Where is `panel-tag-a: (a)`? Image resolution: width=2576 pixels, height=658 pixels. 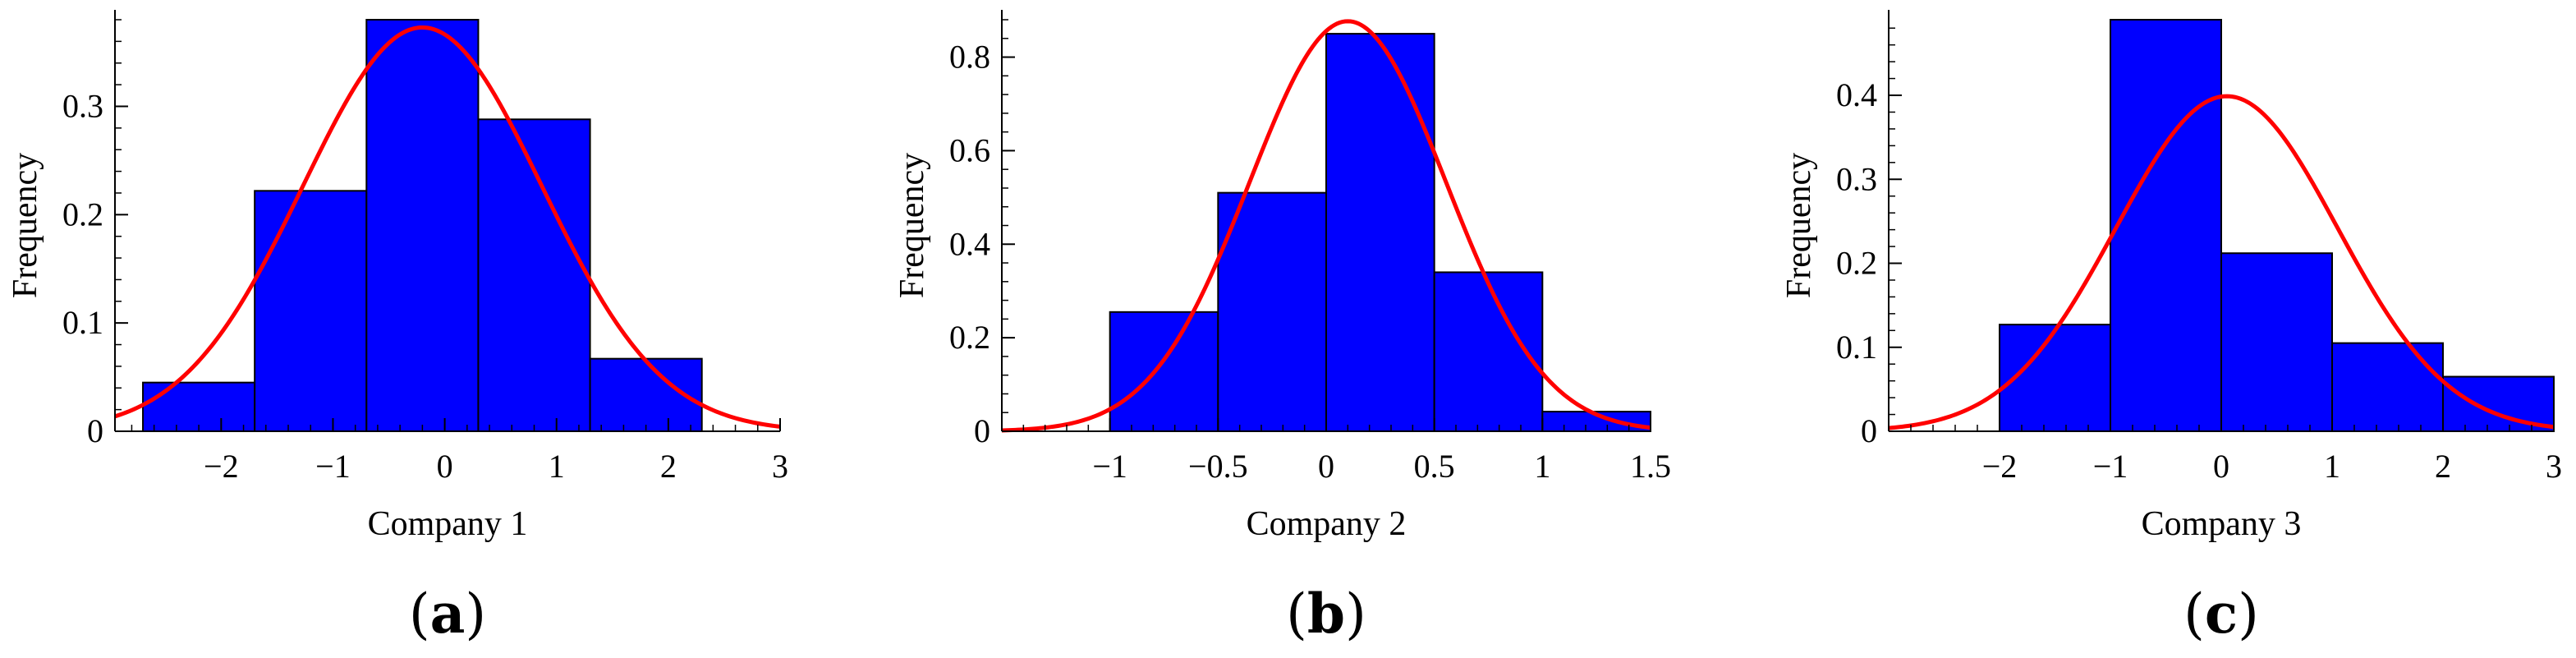 panel-tag-a: (a) is located at coordinates (447, 614).